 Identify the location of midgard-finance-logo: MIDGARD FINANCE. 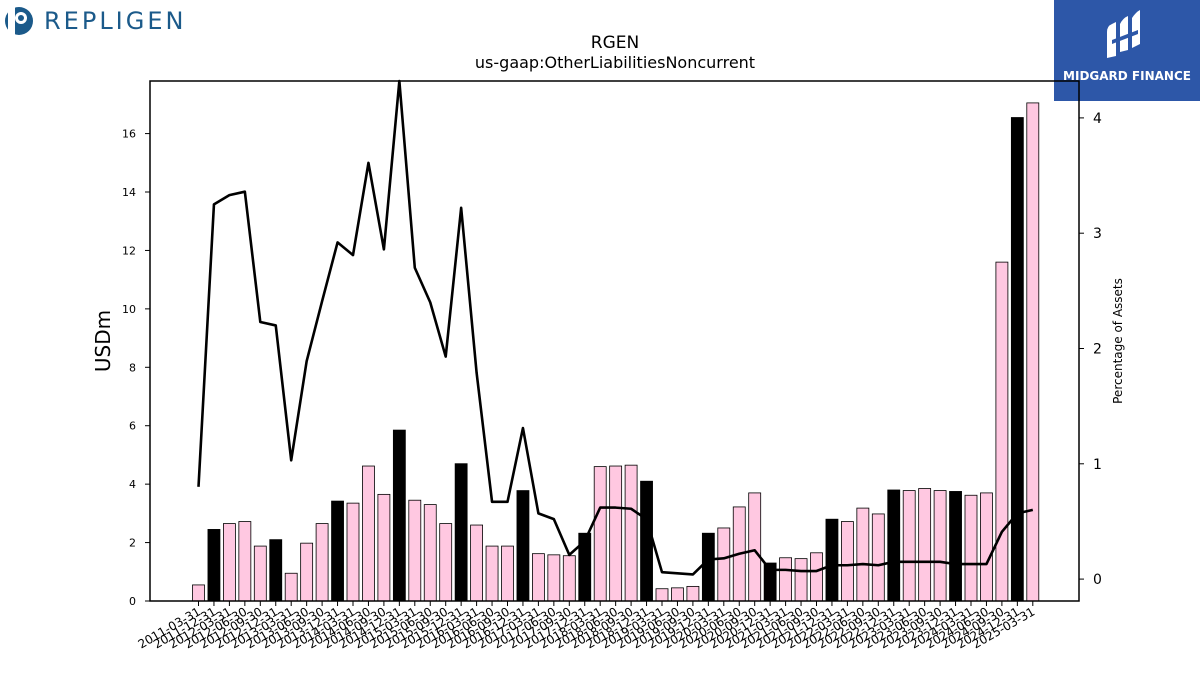
(1127, 50).